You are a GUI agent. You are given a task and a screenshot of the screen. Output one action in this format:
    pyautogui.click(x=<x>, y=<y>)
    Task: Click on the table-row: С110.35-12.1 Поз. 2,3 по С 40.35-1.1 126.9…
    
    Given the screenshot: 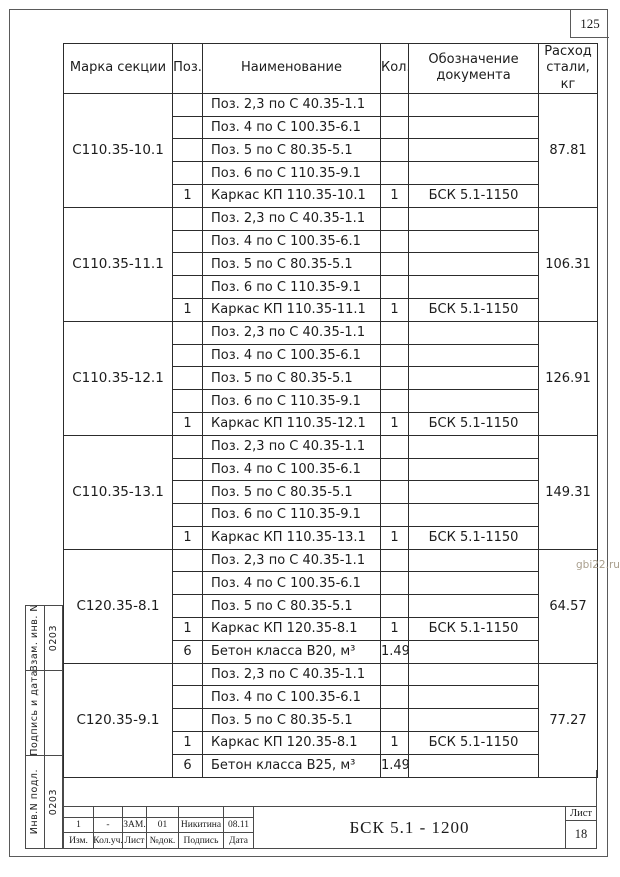 What is the action you would take?
    pyautogui.click(x=330, y=378)
    